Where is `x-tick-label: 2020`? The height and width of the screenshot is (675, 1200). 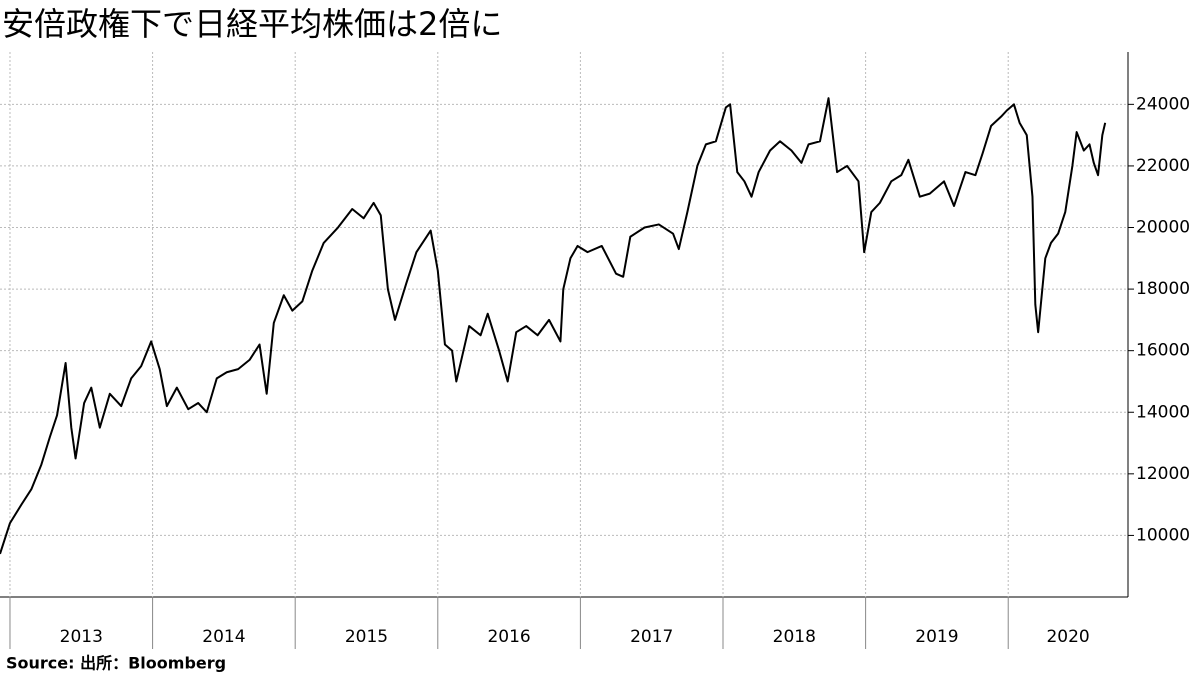
x-tick-label: 2020 is located at coordinates (1067, 637).